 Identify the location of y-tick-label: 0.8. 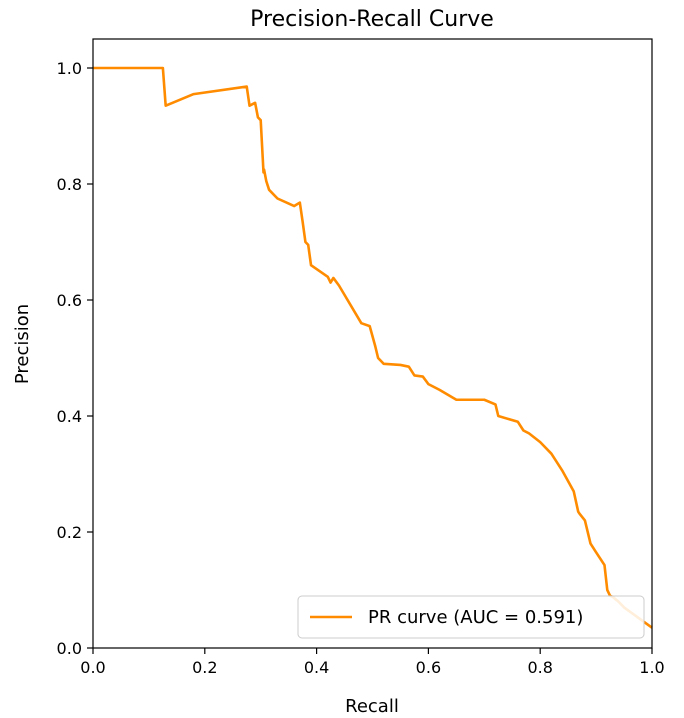
(69, 184).